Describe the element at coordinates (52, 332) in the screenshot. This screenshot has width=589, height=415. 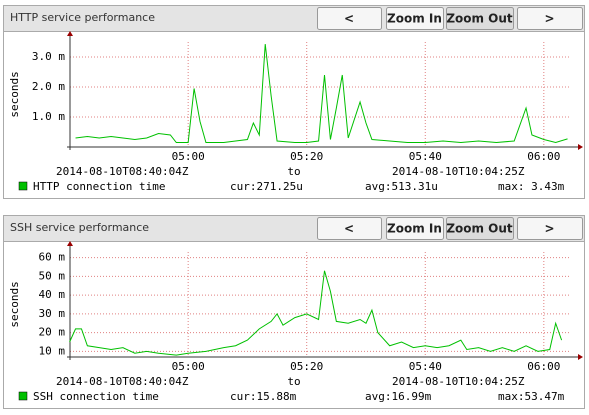
I see `y-tick-label: 20 m` at that location.